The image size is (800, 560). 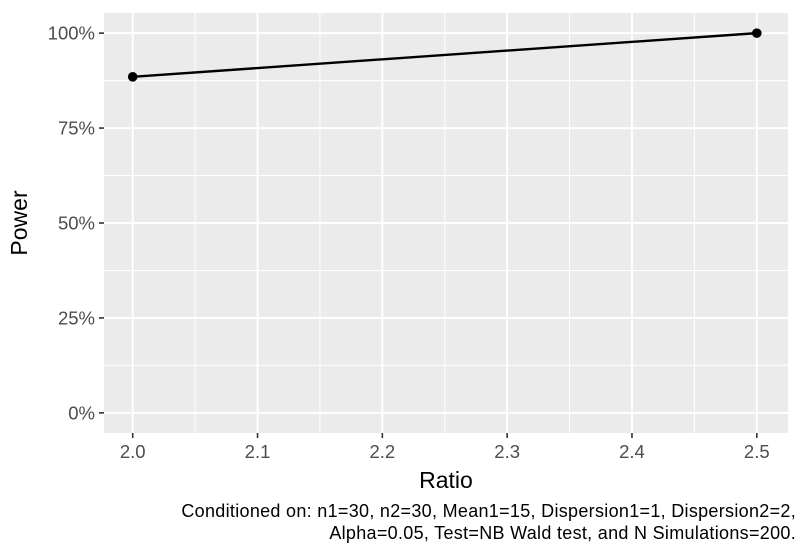 What do you see at coordinates (76, 317) in the screenshot?
I see `y-tick-label: 25%` at bounding box center [76, 317].